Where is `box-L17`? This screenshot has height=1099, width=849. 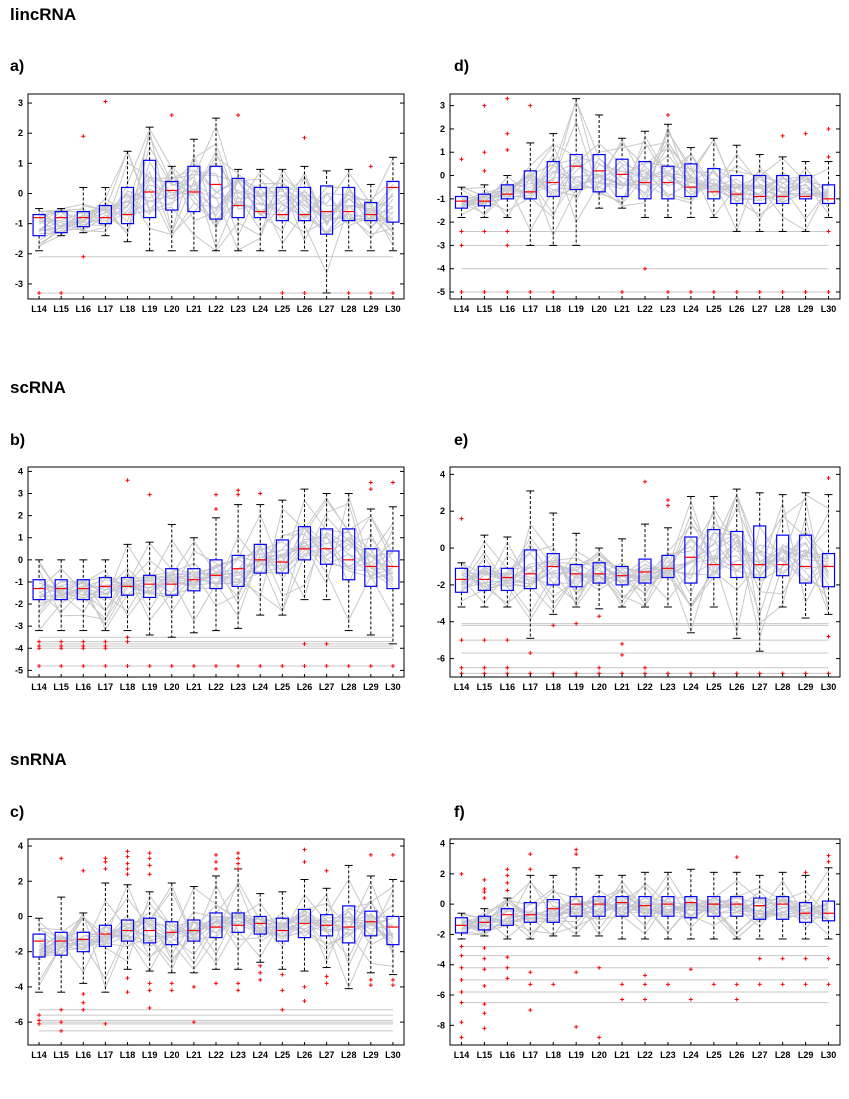
box-L17 is located at coordinates (105, 168).